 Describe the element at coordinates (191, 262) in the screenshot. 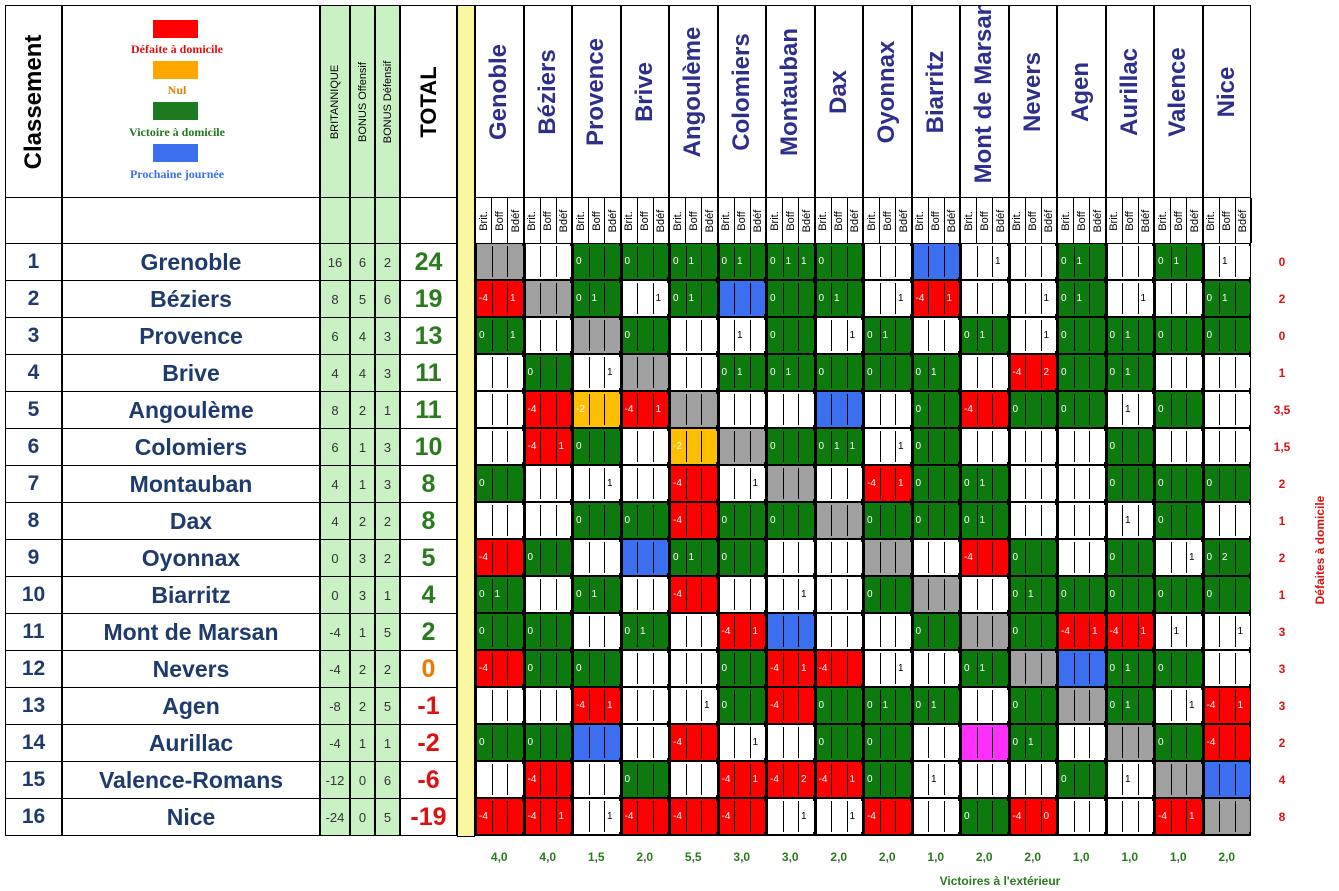

I see `team-name: Grenoble` at that location.